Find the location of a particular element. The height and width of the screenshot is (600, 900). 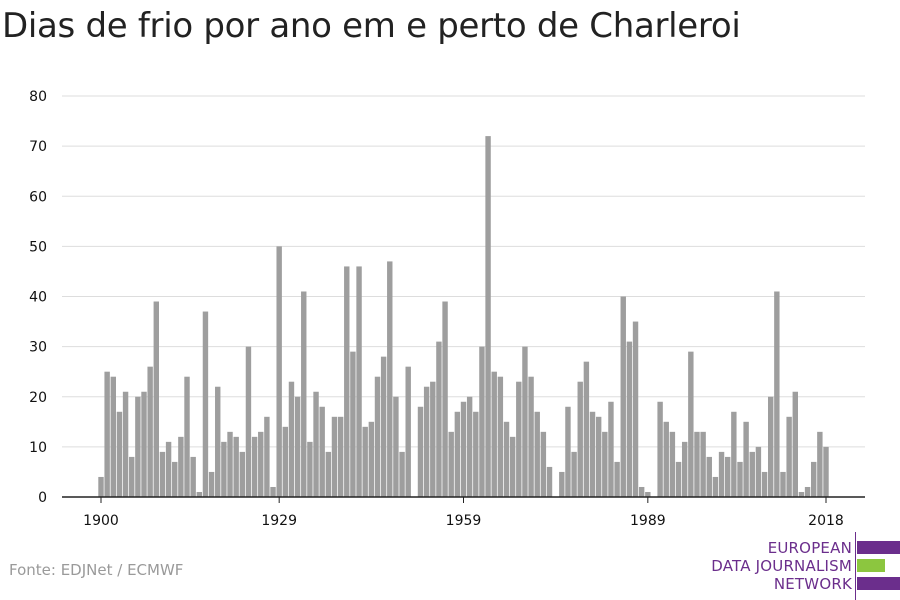

x-tick-label: 1929 is located at coordinates (279, 521).